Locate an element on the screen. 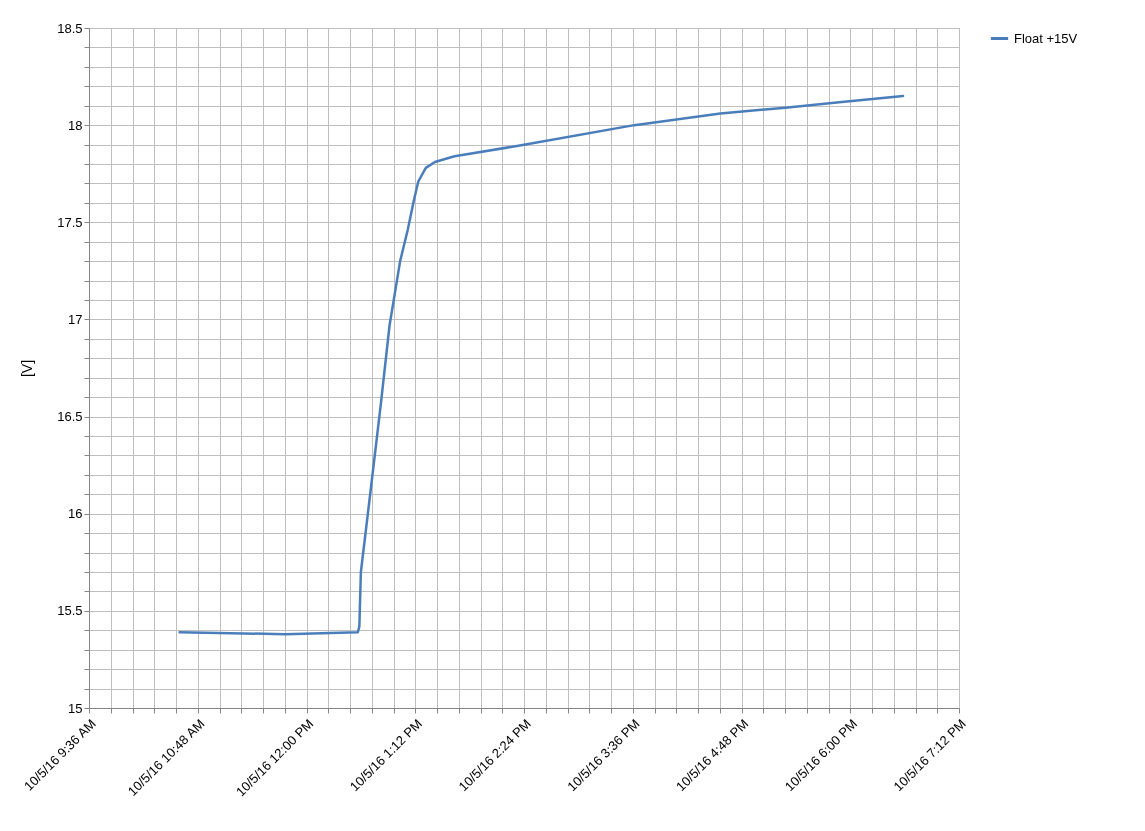 The image size is (1145, 831). y-tick-label: 18 is located at coordinates (75, 125).